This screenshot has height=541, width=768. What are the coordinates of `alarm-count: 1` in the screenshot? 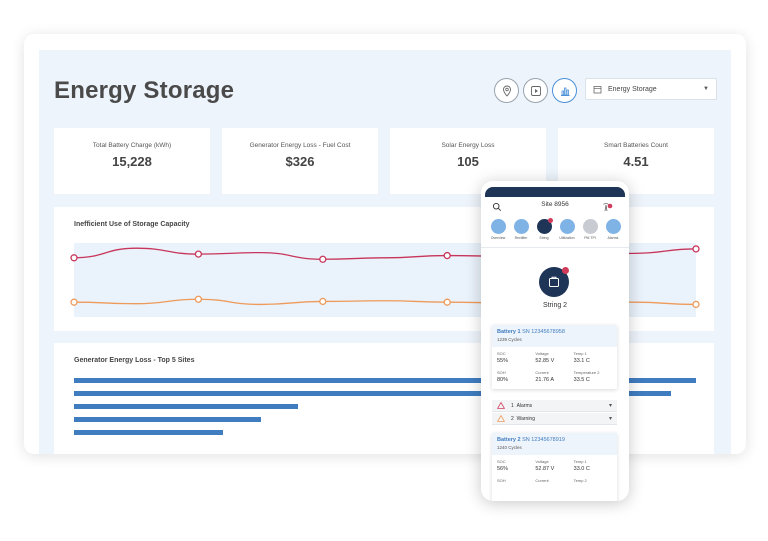 It's located at (512, 405).